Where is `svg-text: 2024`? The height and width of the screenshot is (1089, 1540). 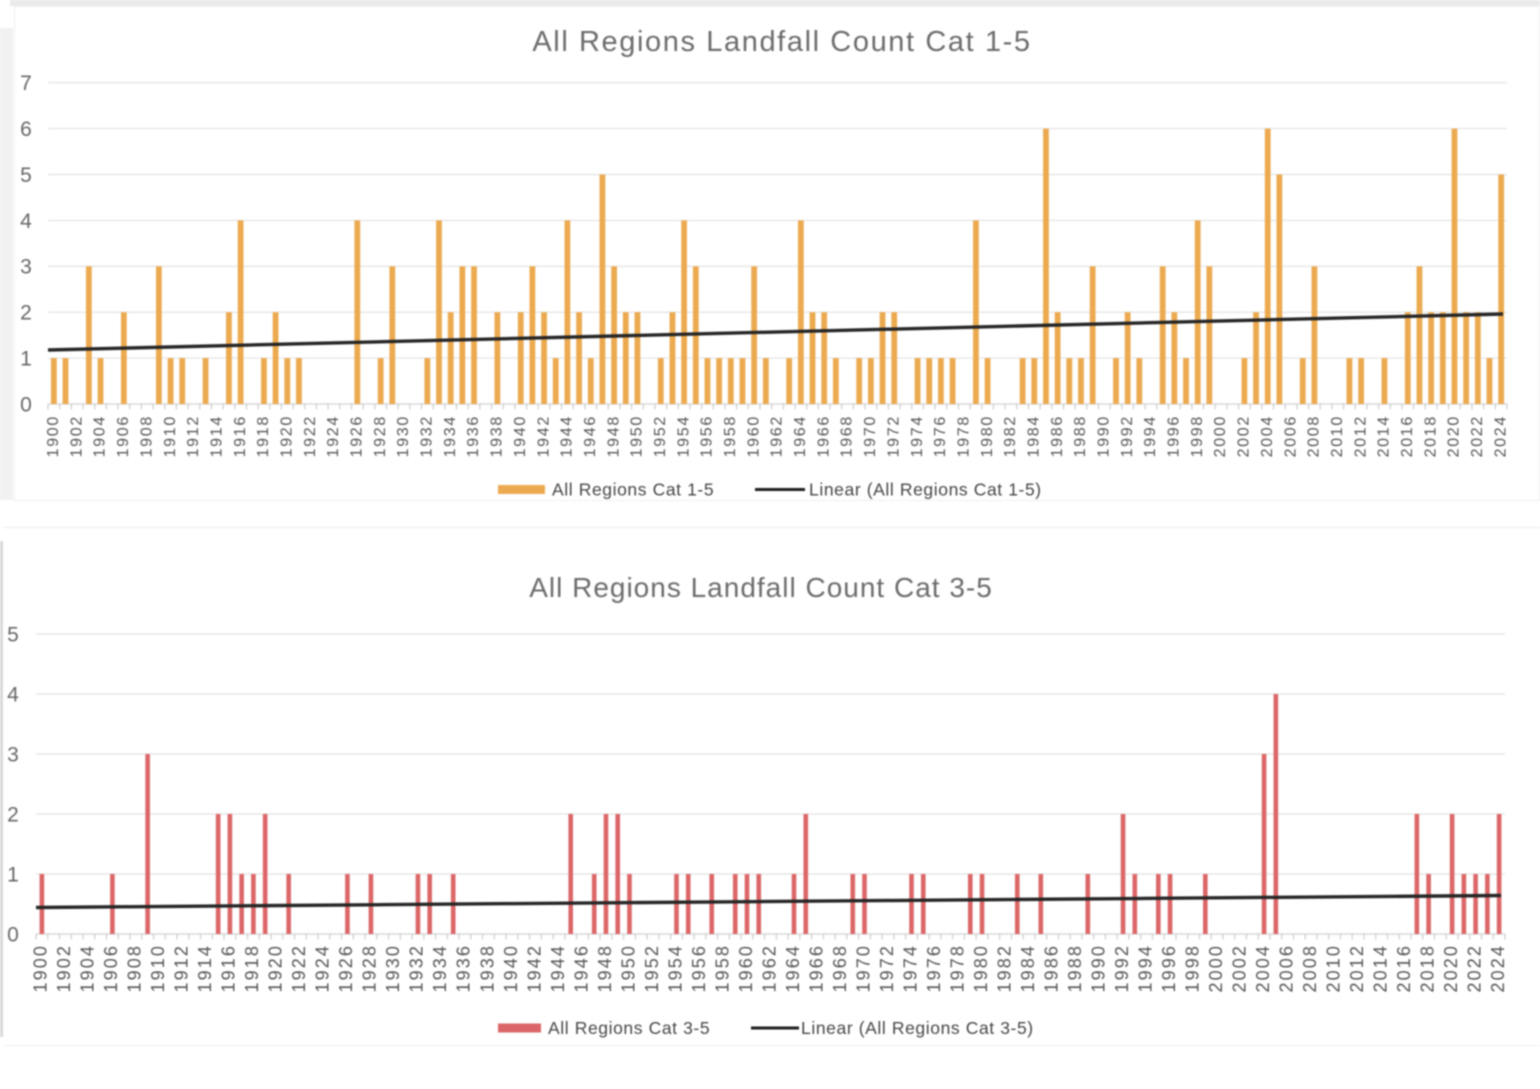
svg-text: 2024 is located at coordinates (1498, 968).